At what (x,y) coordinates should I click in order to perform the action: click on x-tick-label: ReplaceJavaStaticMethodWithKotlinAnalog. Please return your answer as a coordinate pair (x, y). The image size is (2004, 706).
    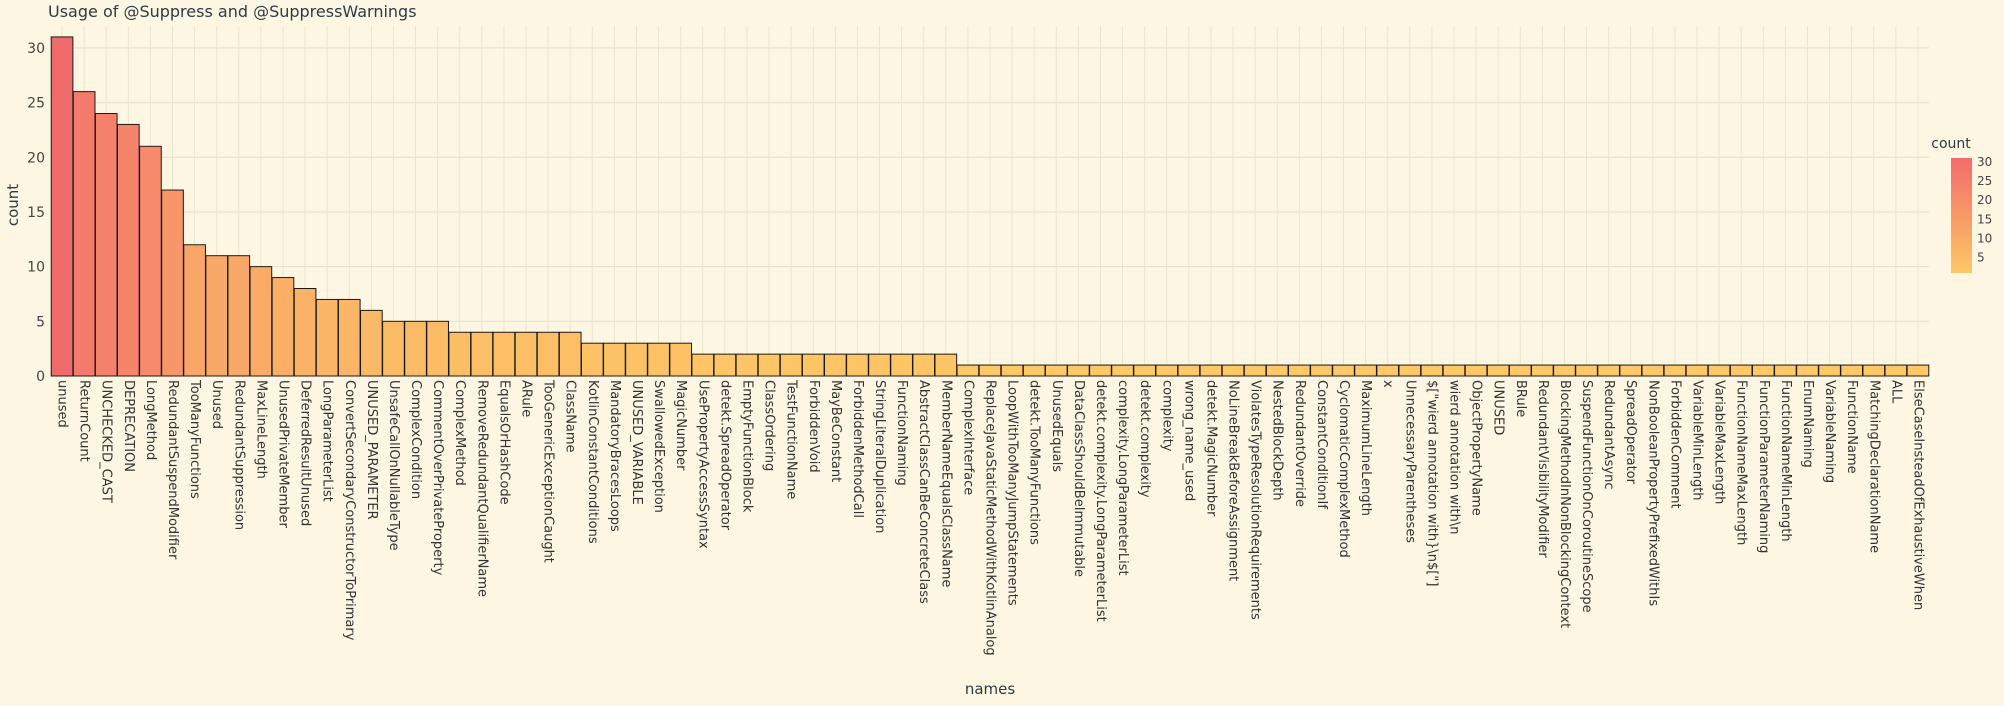
    Looking at the image, I should click on (990, 518).